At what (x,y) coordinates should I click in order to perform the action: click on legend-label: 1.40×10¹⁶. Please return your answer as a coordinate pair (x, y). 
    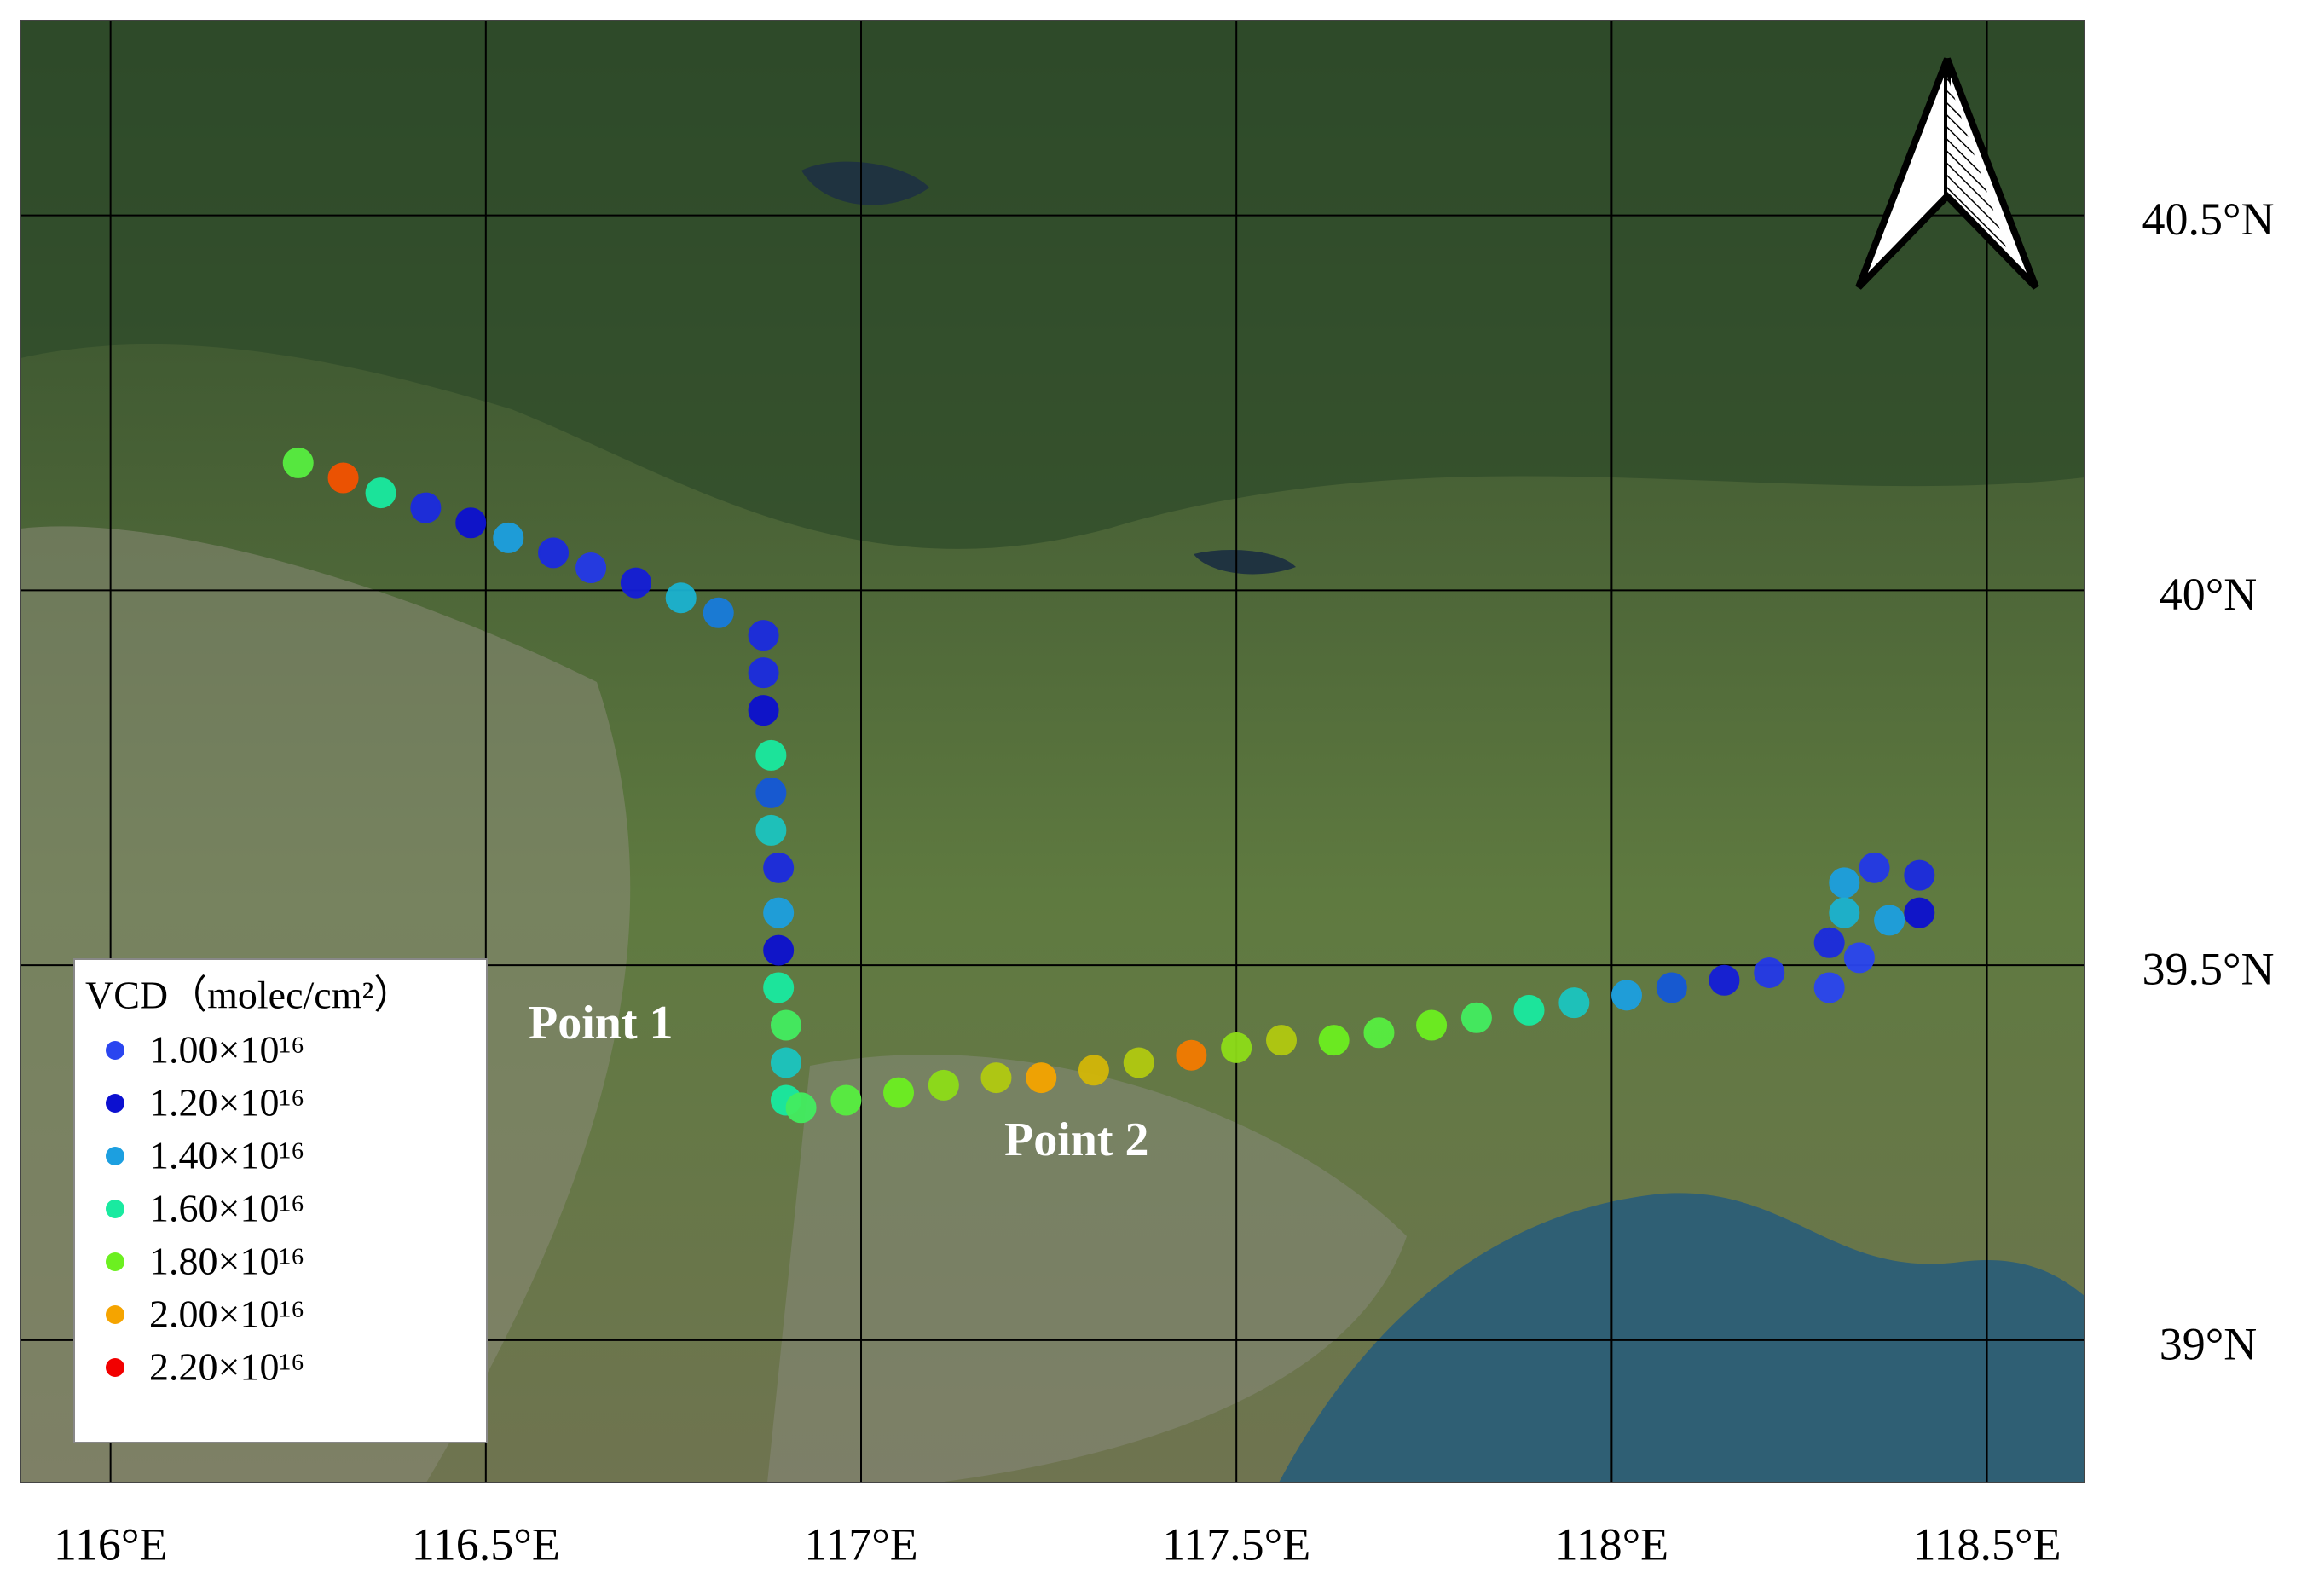
    Looking at the image, I should click on (226, 1155).